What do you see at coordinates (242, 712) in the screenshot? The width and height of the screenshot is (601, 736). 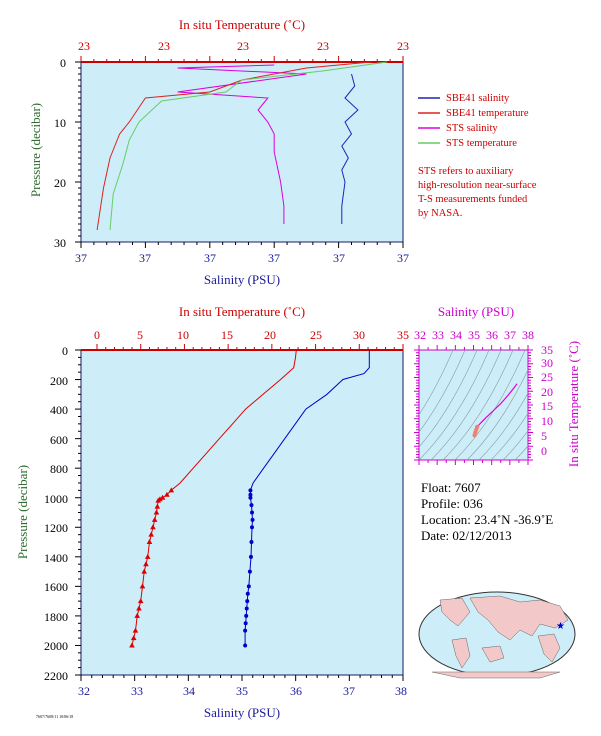 I see `main-bottom-axis-label: Salinity (PSU)` at bounding box center [242, 712].